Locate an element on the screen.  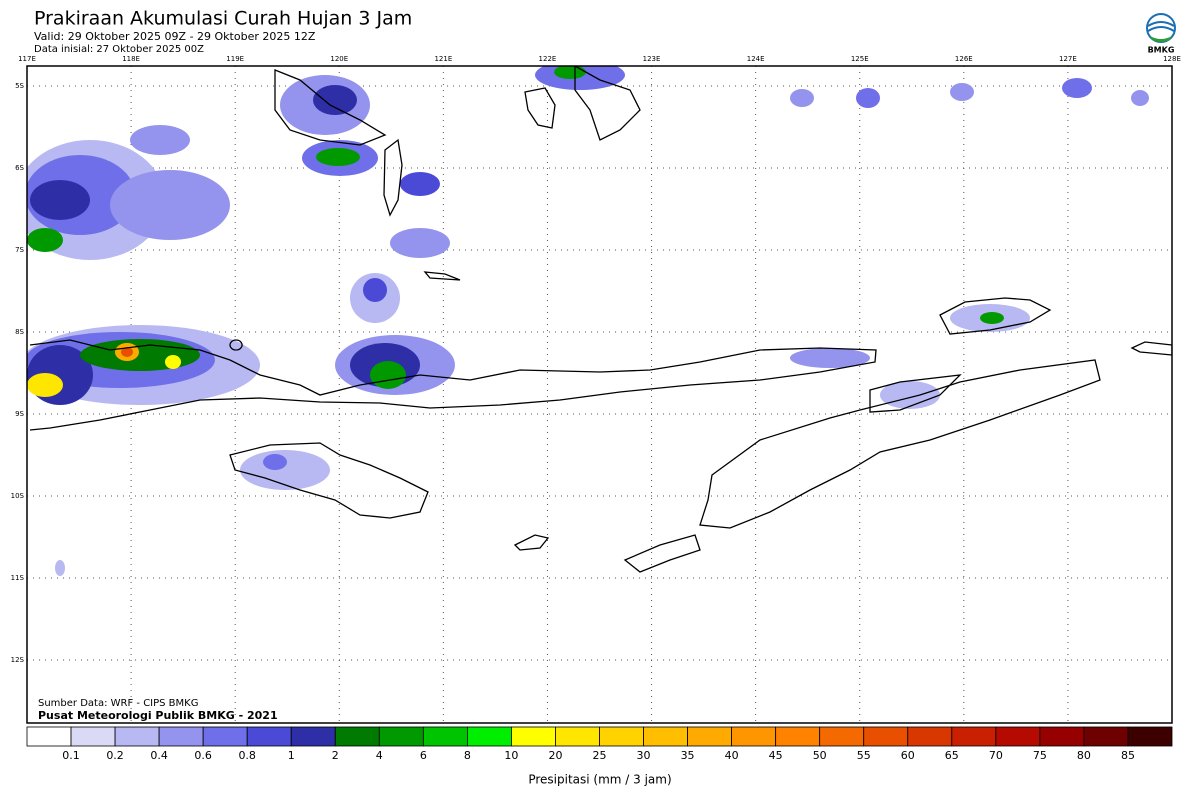
colorbar-label: 0.6 is located at coordinates (203, 755).